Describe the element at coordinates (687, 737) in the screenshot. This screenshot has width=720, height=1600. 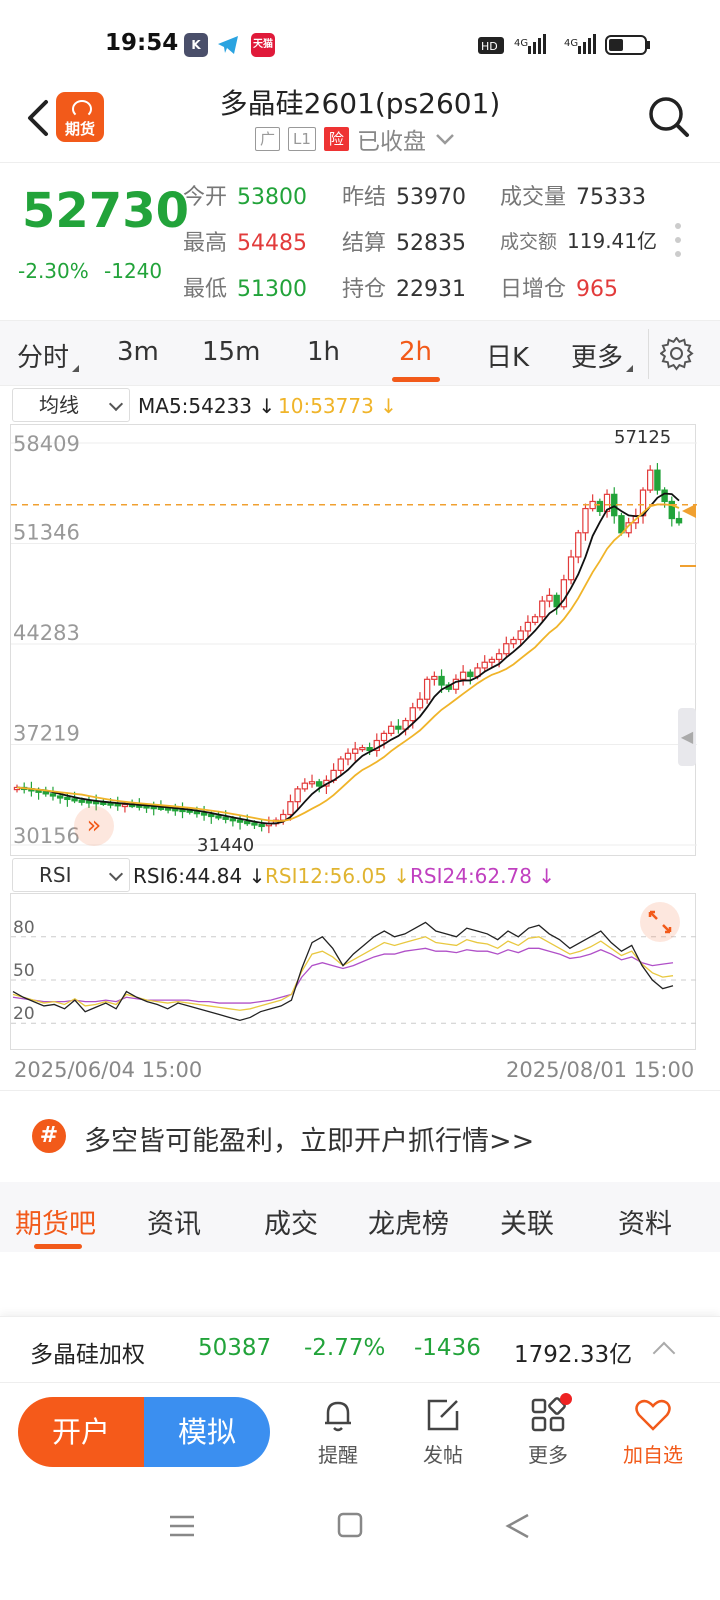
I see `side-handle: ◀` at that location.